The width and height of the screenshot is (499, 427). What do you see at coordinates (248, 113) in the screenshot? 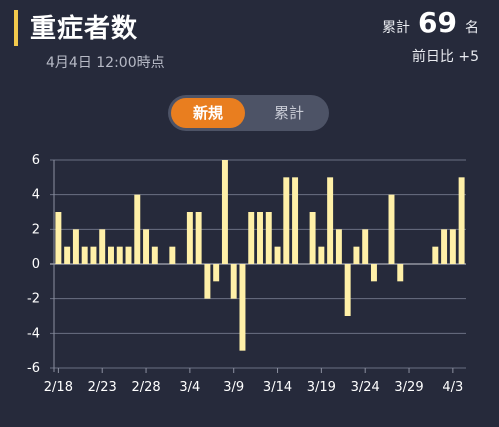
I see `view-toggle: 新規 累計` at bounding box center [248, 113].